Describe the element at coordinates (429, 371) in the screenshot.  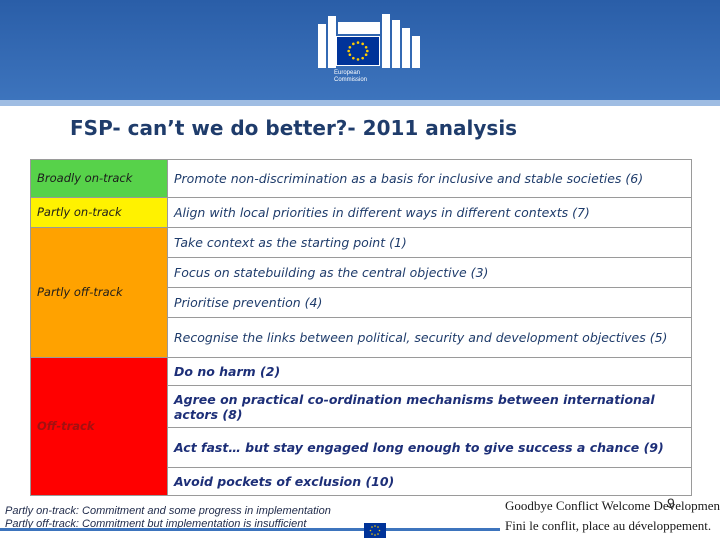
I see `principle-cell: Do no harm (2)` at that location.